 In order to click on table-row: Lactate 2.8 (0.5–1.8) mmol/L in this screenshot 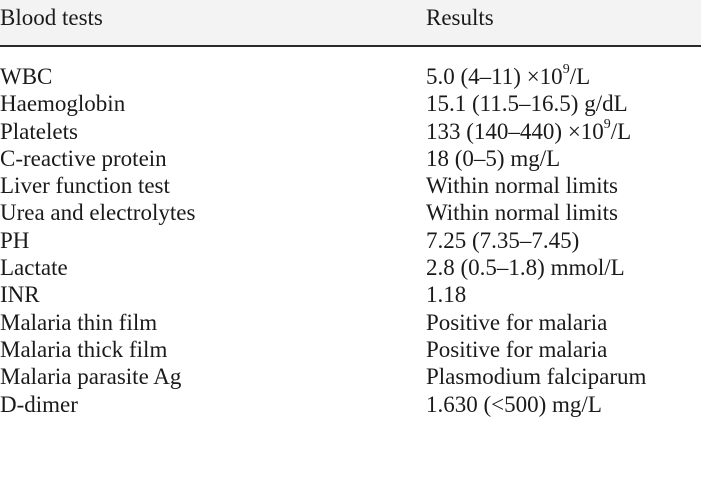, I will do `click(350, 267)`.